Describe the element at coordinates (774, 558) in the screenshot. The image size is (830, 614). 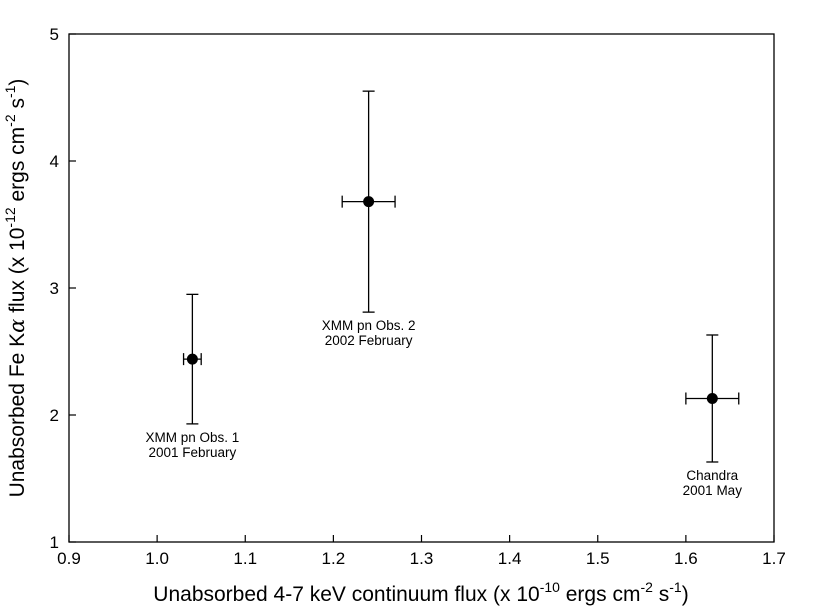
I see `x-tick-label: 1.7` at that location.